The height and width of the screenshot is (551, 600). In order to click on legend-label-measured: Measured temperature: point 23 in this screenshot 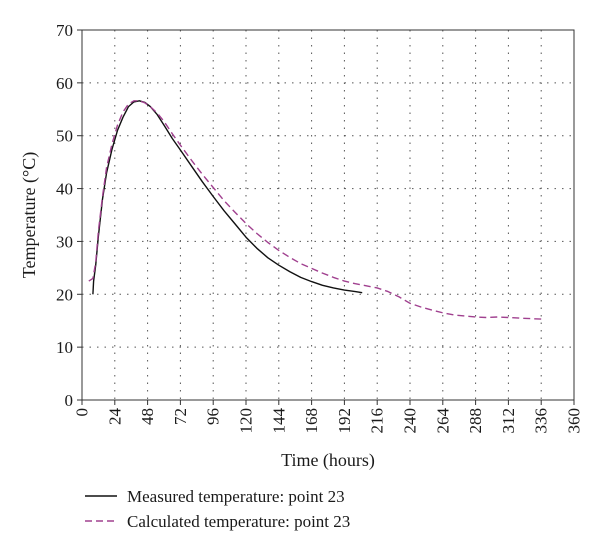, I will do `click(236, 496)`.